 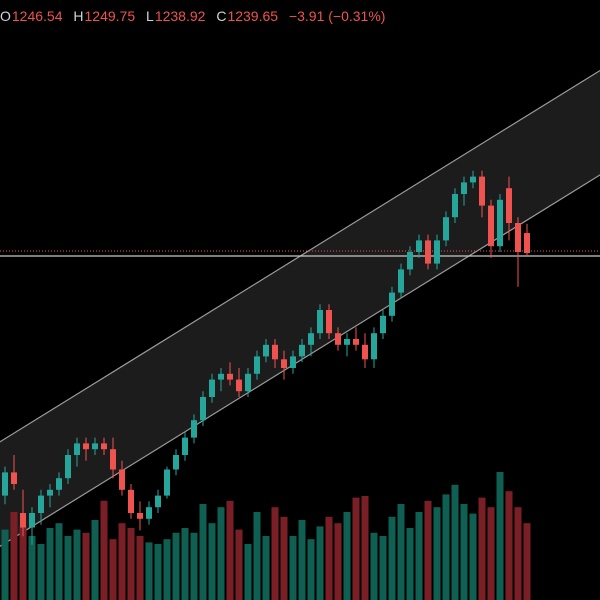 I want to click on low-value: 1238.92, so click(x=180, y=16).